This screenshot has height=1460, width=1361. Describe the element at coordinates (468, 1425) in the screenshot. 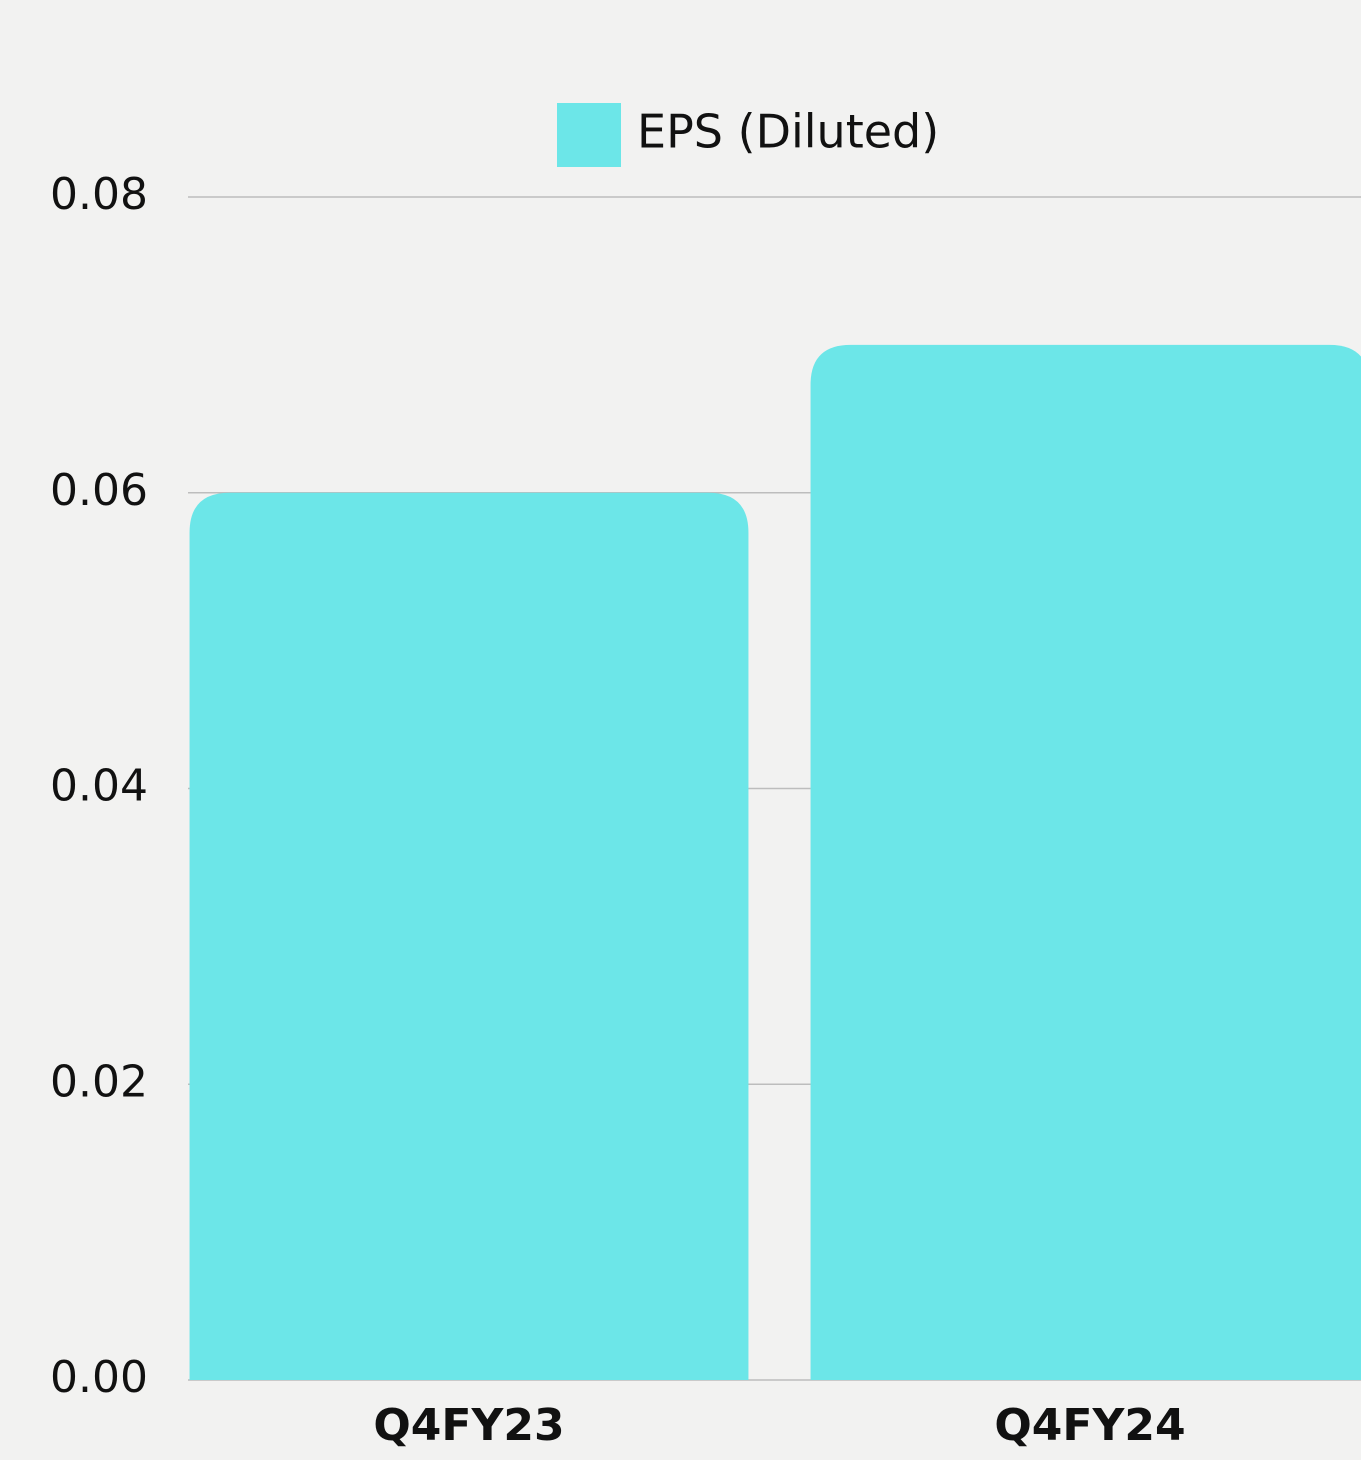

I see `x-tick-label: Q4FY23` at that location.